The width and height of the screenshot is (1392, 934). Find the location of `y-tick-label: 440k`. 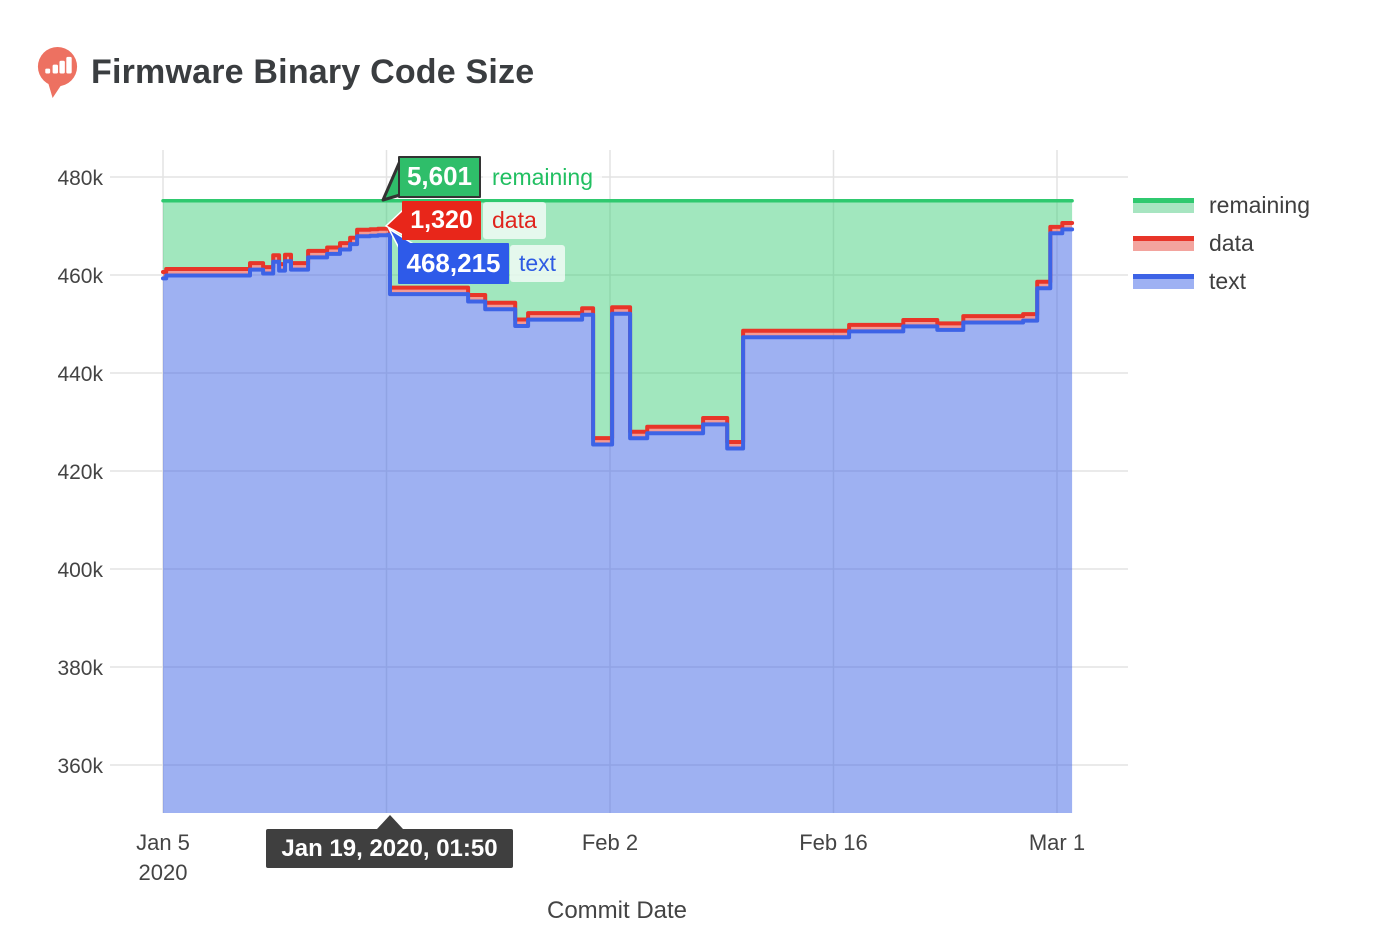

y-tick-label: 440k is located at coordinates (80, 374).